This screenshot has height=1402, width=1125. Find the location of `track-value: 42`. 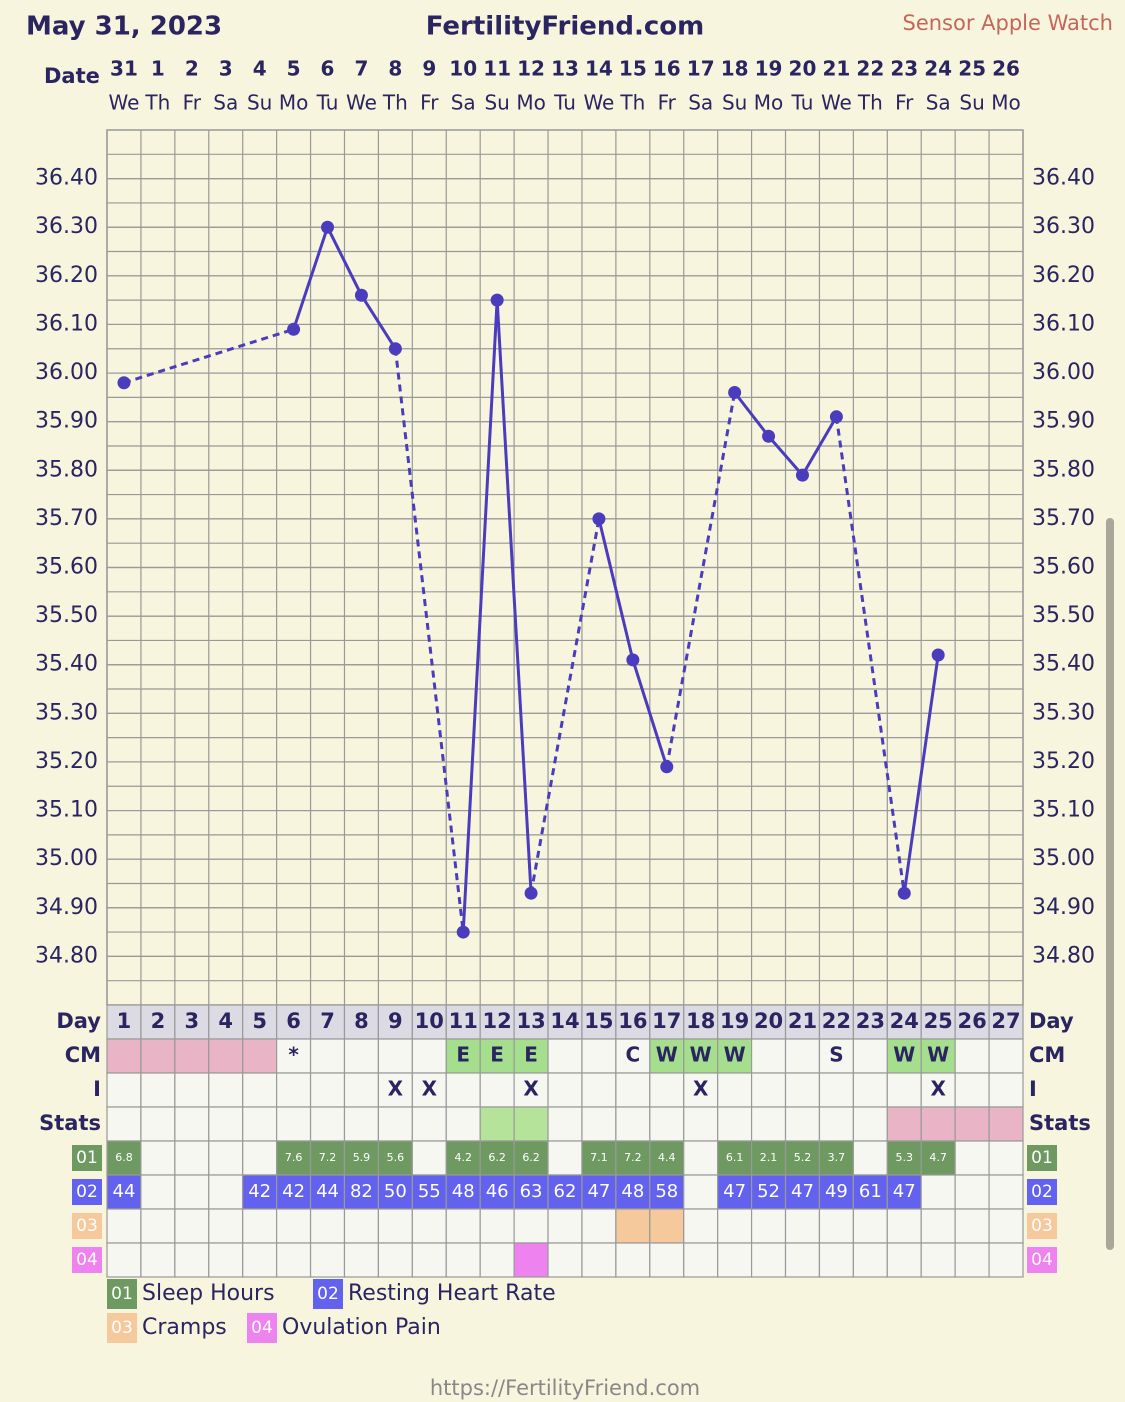

track-value: 42 is located at coordinates (259, 1191).